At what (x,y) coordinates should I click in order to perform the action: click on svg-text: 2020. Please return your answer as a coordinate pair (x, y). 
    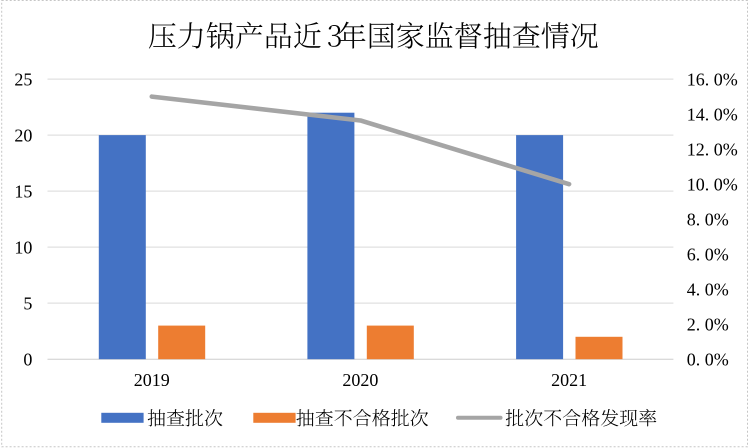
    Looking at the image, I should click on (360, 380).